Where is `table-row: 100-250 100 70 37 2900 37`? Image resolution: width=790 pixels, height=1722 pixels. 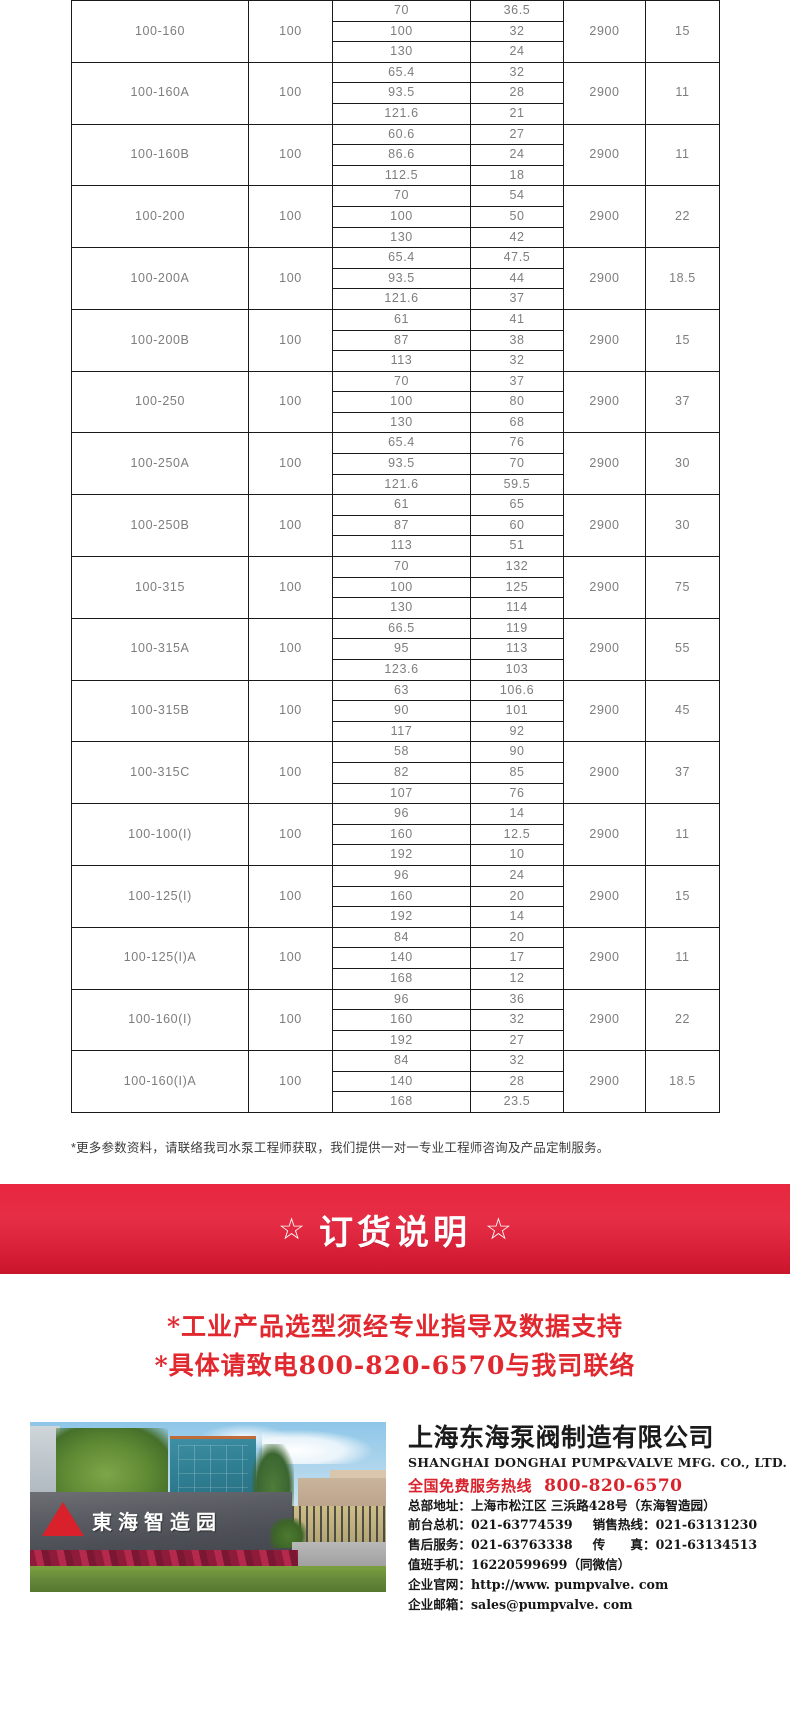 table-row: 100-250 100 70 37 2900 37 is located at coordinates (395, 402).